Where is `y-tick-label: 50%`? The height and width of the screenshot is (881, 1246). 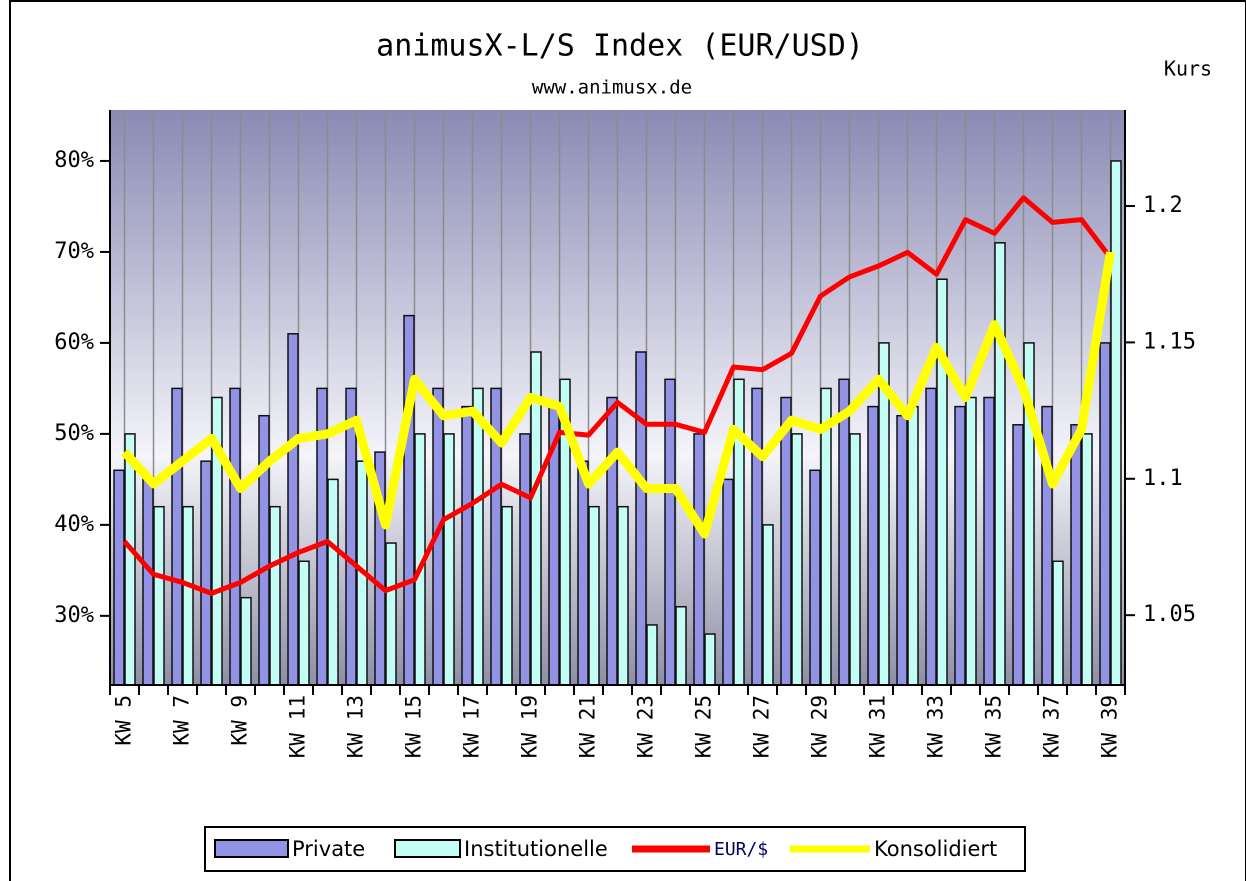 y-tick-label: 50% is located at coordinates (74, 433).